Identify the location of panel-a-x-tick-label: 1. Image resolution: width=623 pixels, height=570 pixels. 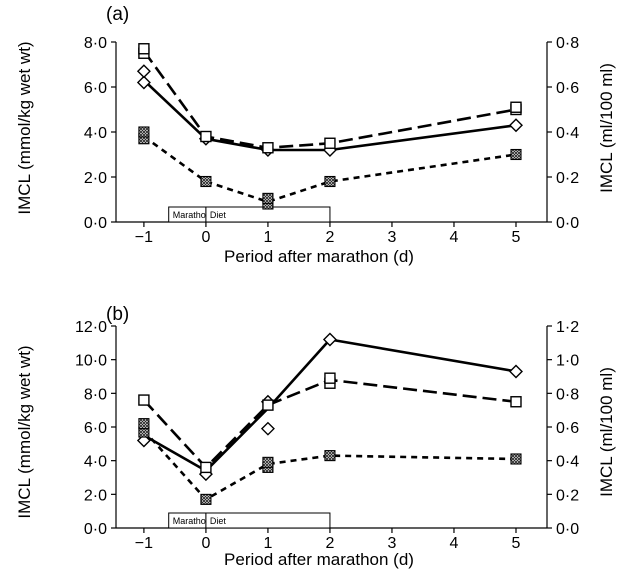
(267, 237).